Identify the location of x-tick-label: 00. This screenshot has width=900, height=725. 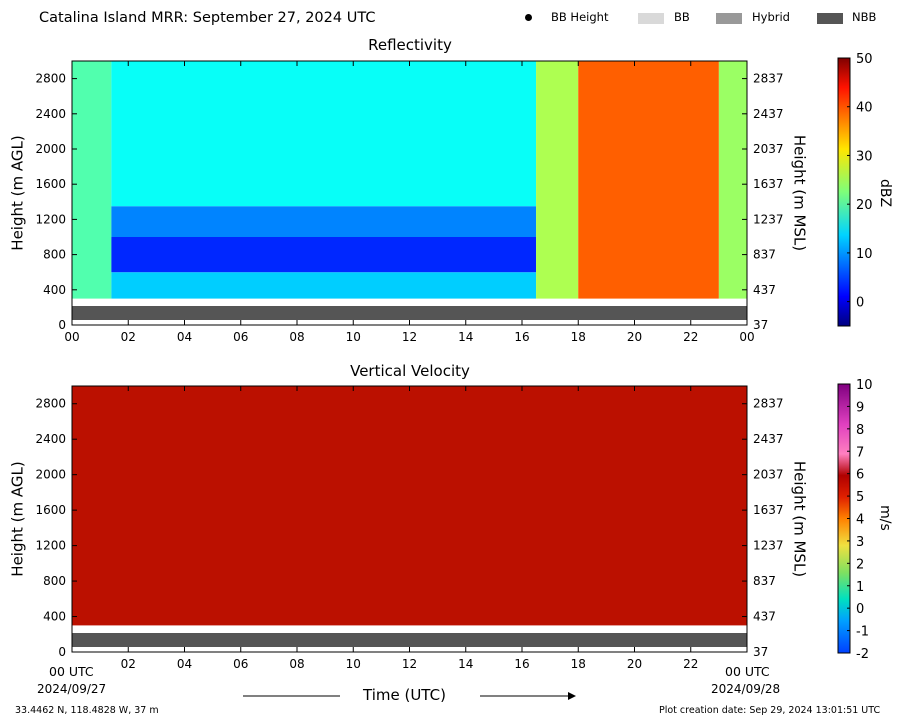
(71, 337).